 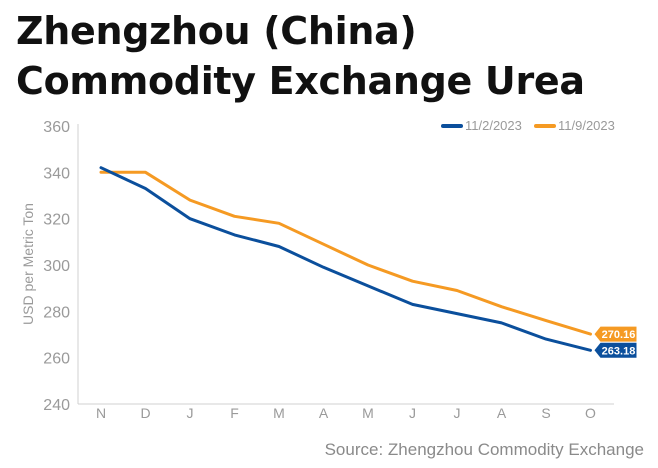 I want to click on y-tick-label: 300, so click(x=56, y=266).